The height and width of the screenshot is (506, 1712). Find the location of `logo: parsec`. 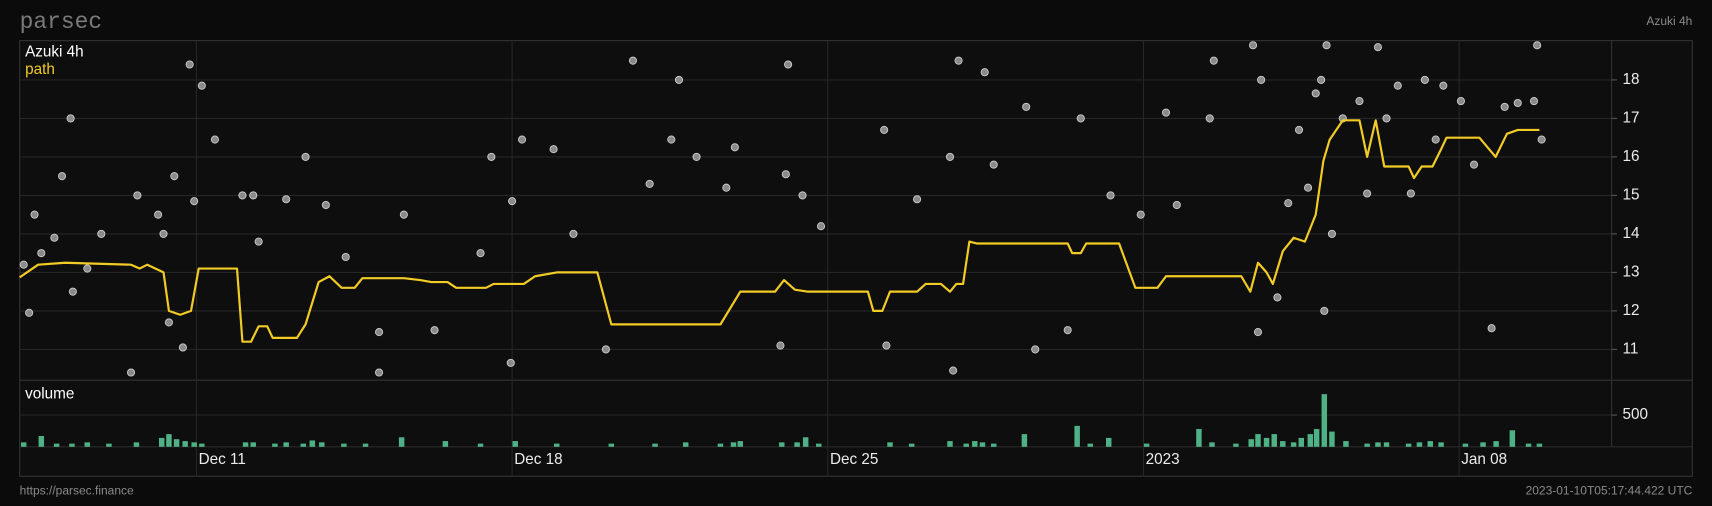

logo: parsec is located at coordinates (61, 22).